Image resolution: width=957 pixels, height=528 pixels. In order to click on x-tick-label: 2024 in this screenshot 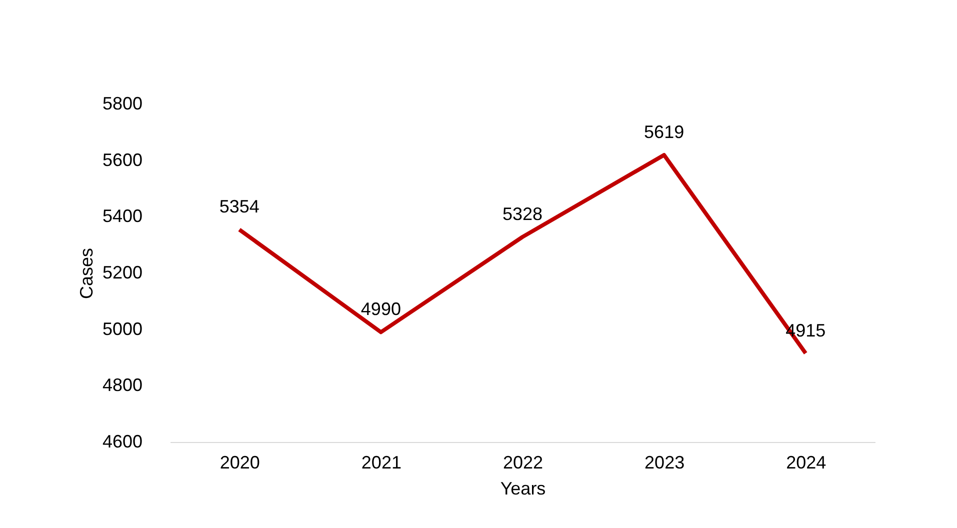, I will do `click(806, 462)`.